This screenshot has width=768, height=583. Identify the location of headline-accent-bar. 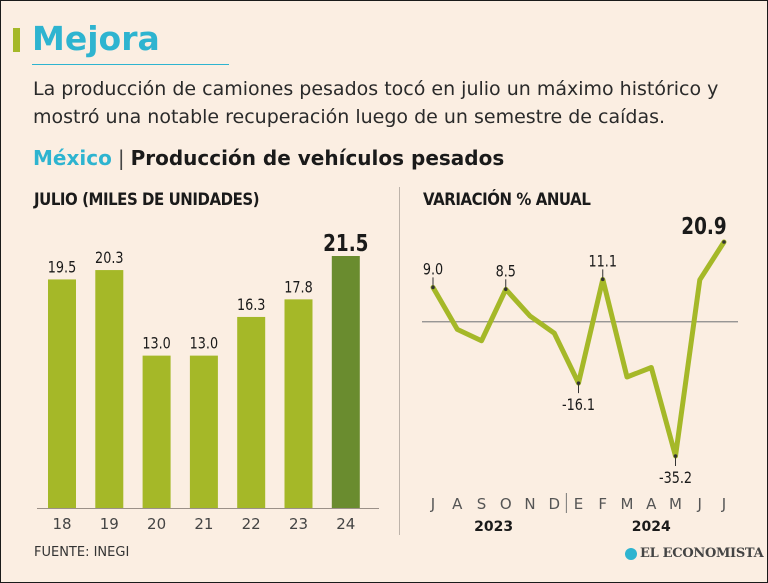
(16, 40).